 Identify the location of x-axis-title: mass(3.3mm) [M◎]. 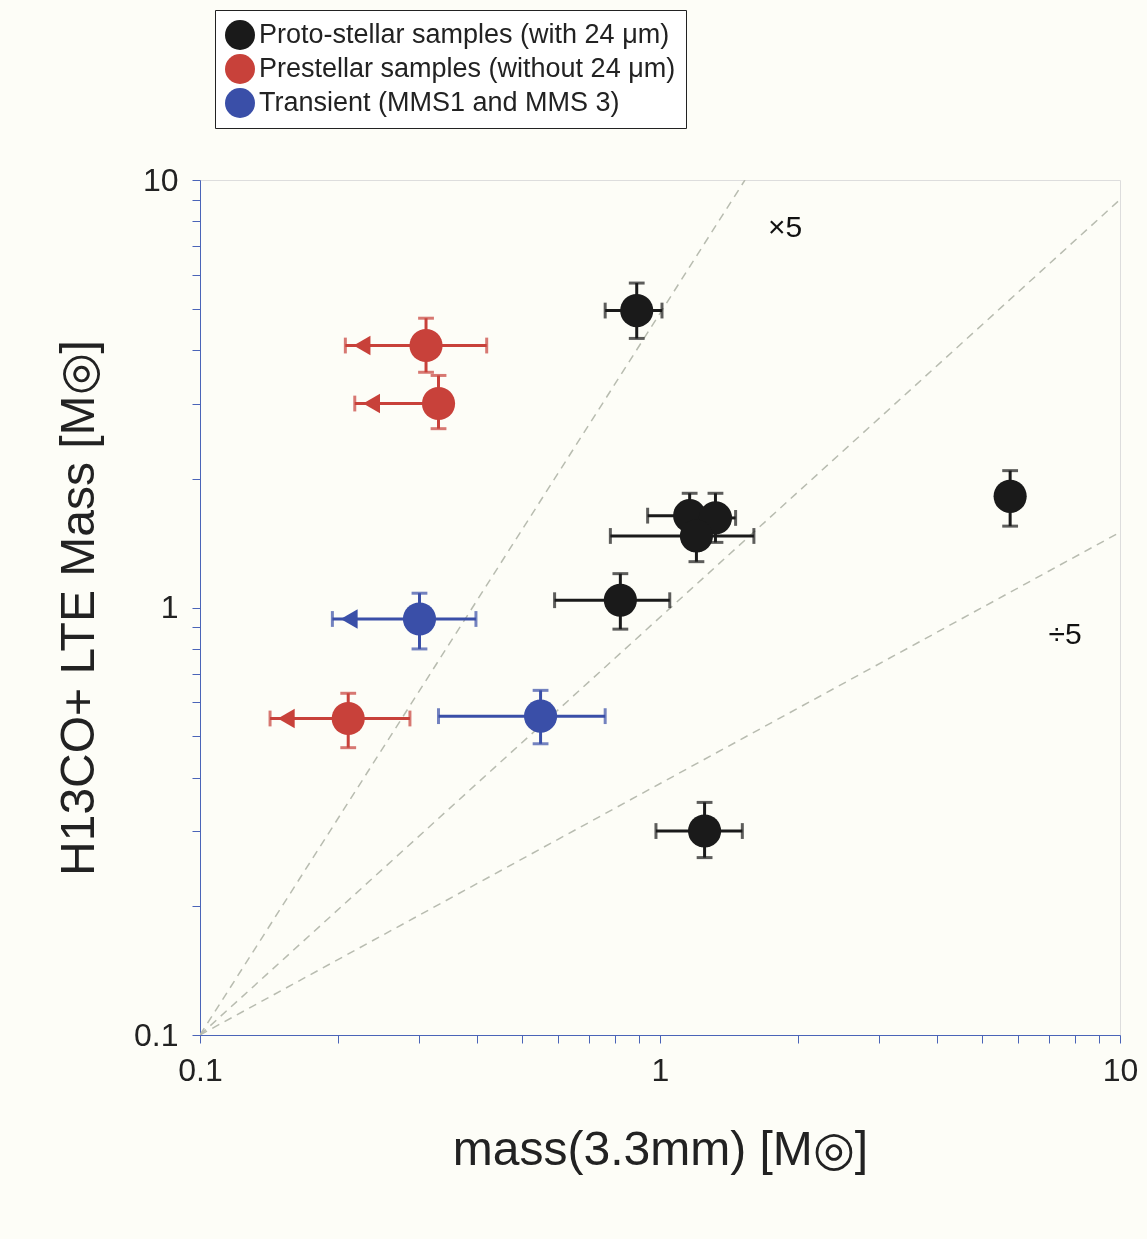
(660, 1148).